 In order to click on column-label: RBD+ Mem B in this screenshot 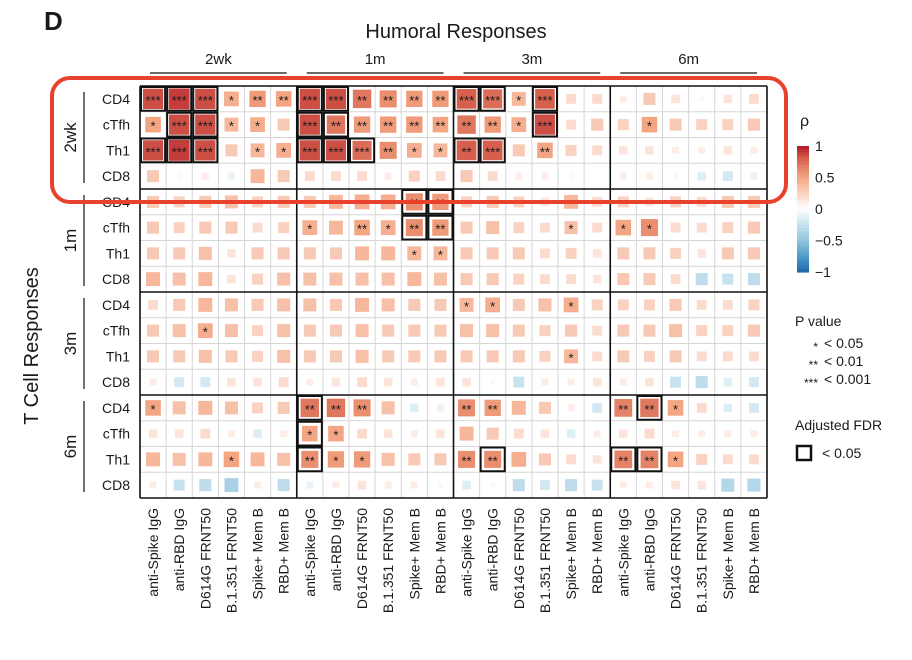, I will do `click(597, 551)`.